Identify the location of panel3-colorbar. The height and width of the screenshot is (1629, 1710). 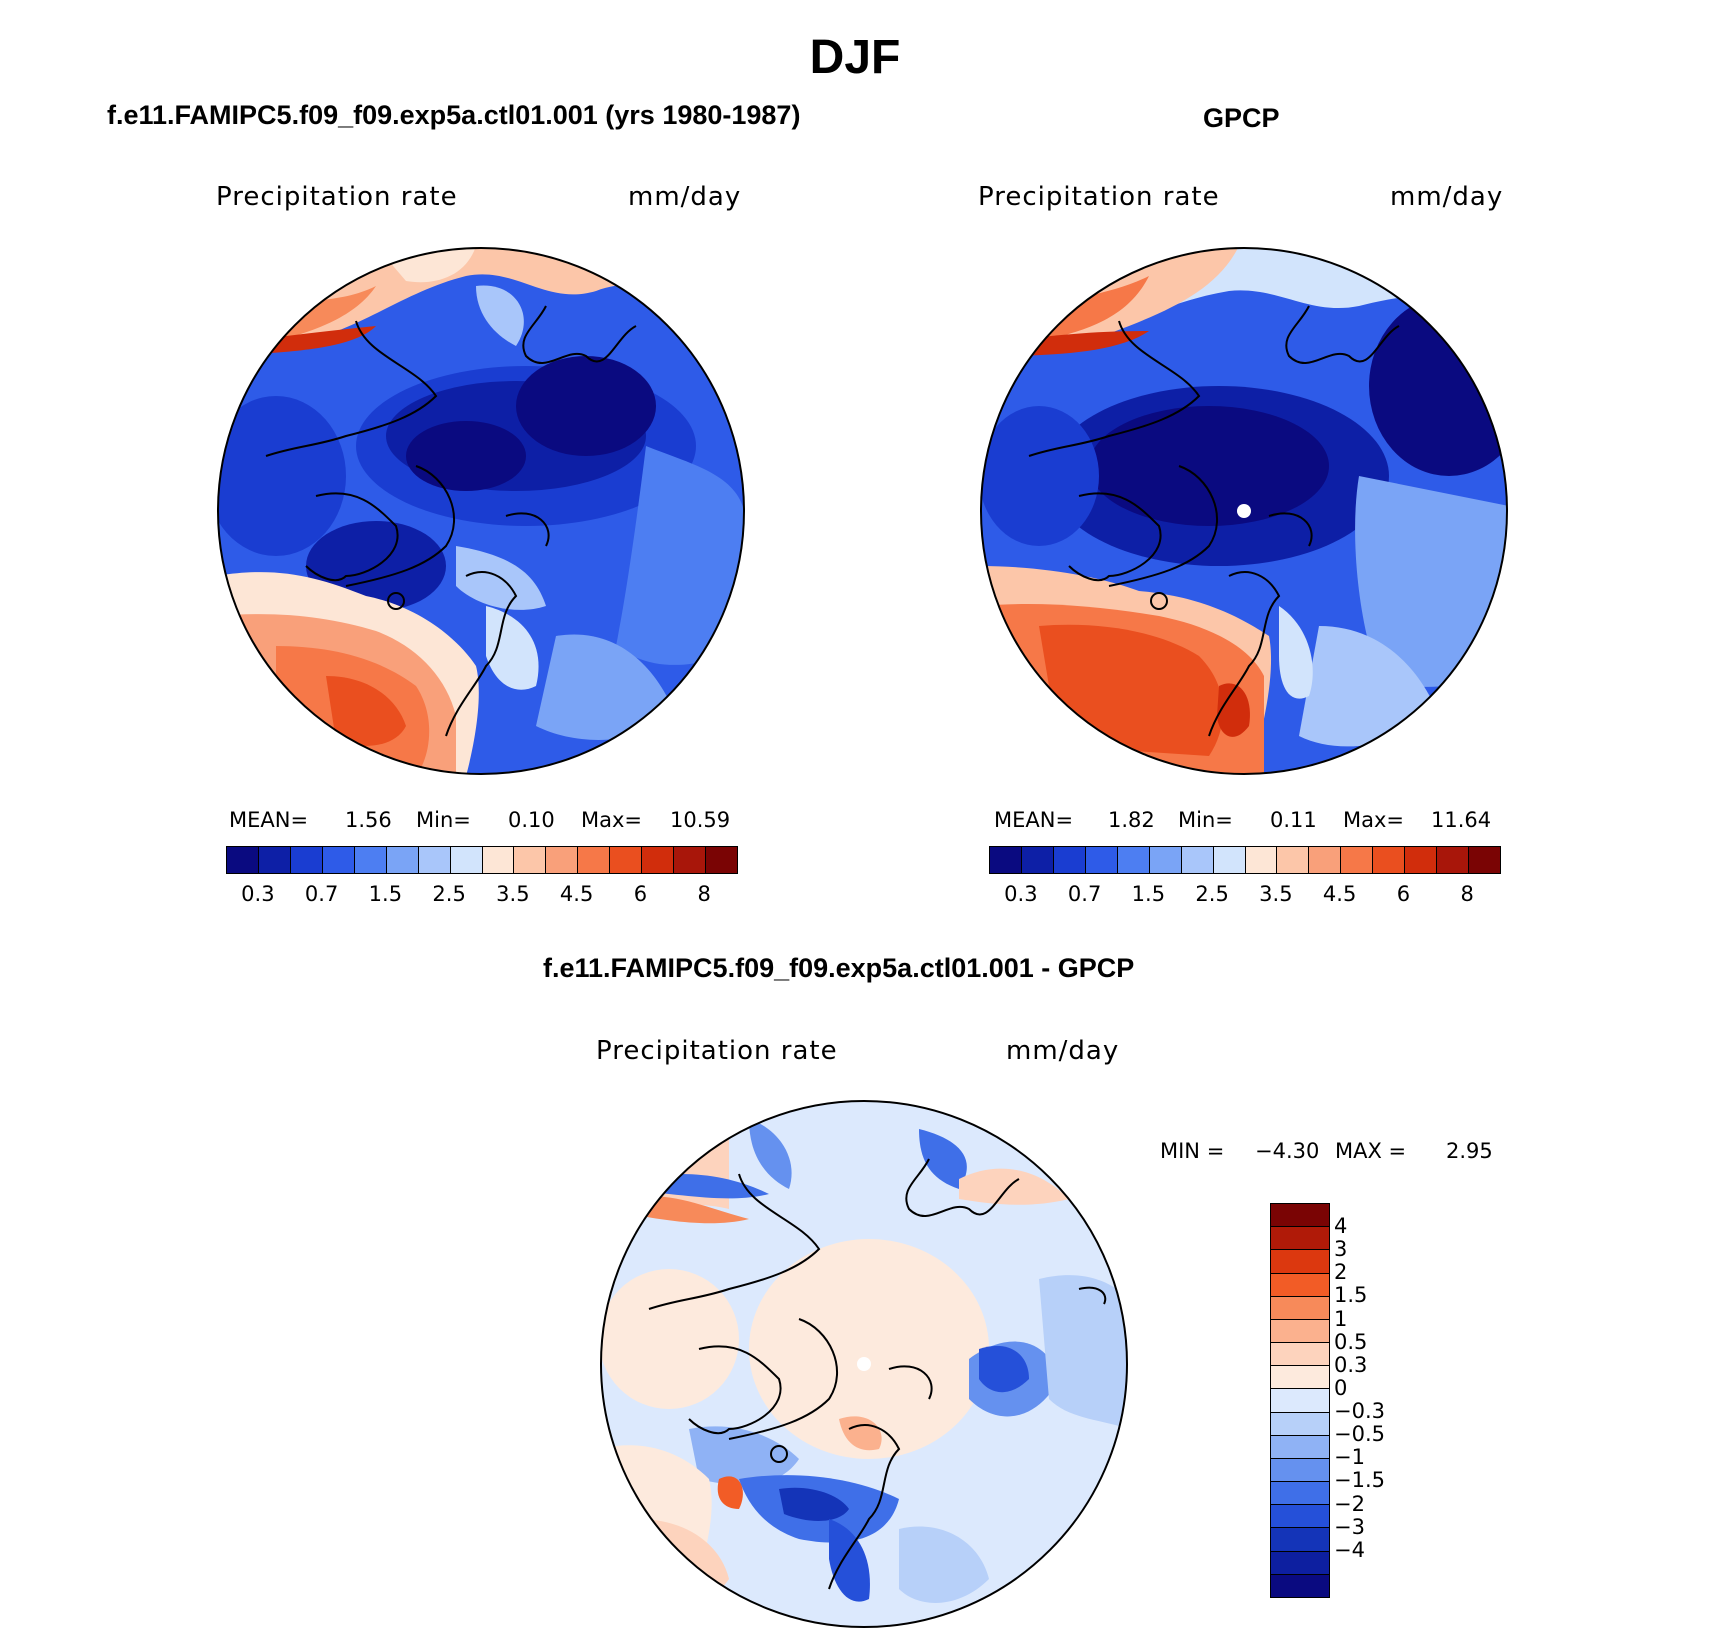
(1300, 1400).